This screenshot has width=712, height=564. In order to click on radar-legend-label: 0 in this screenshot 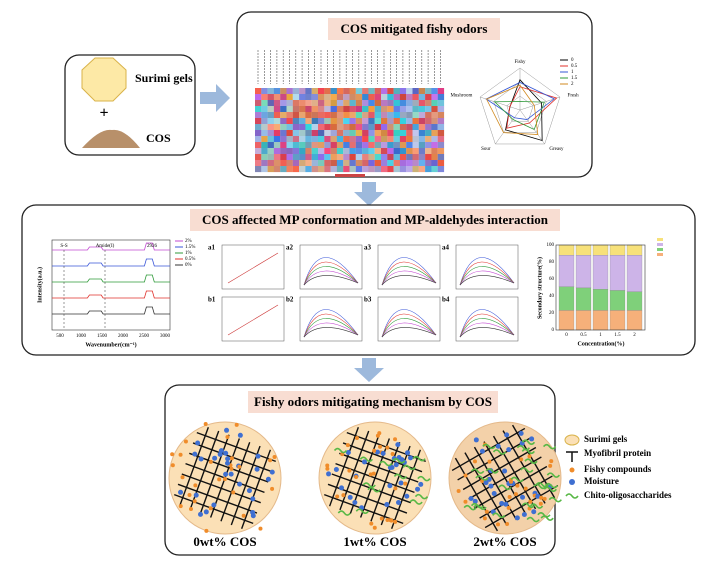, I will do `click(572, 60)`.